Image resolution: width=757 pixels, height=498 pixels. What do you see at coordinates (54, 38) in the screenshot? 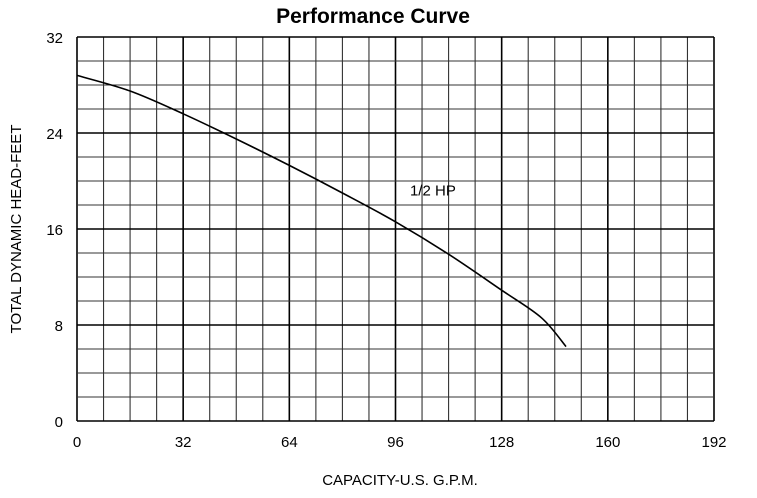
I see `y-tick-label: 32` at bounding box center [54, 38].